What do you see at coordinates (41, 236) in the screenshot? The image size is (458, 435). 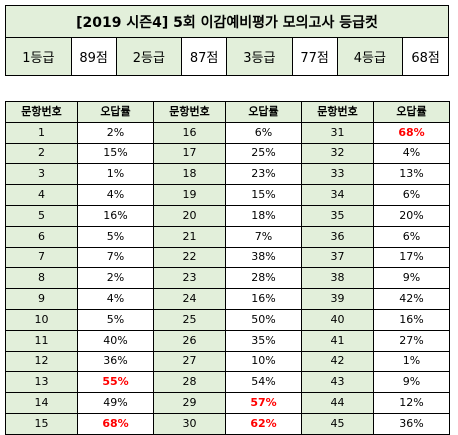 I see `question-number-cell: 6` at bounding box center [41, 236].